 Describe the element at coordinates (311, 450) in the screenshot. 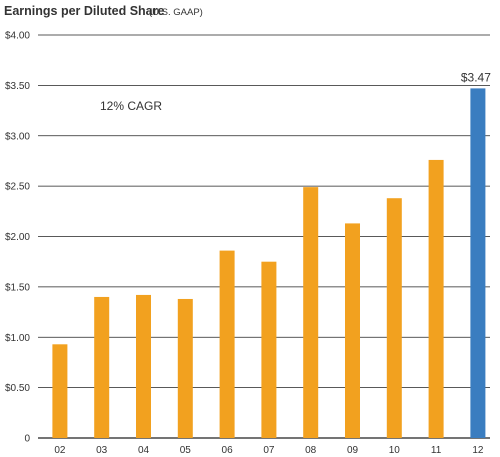

I see `x-tick-label: 08` at that location.